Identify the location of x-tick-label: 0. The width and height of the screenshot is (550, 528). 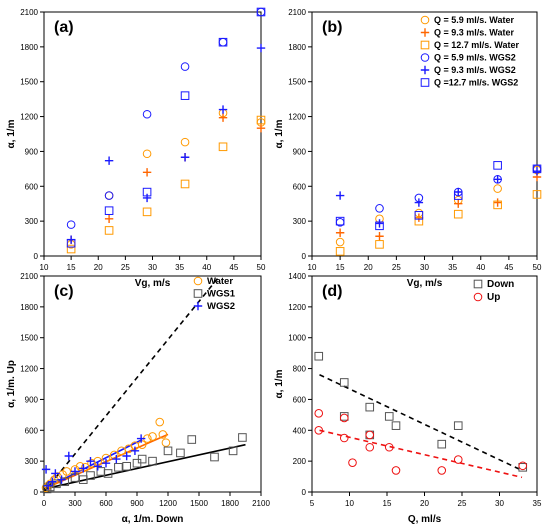
(44, 503).